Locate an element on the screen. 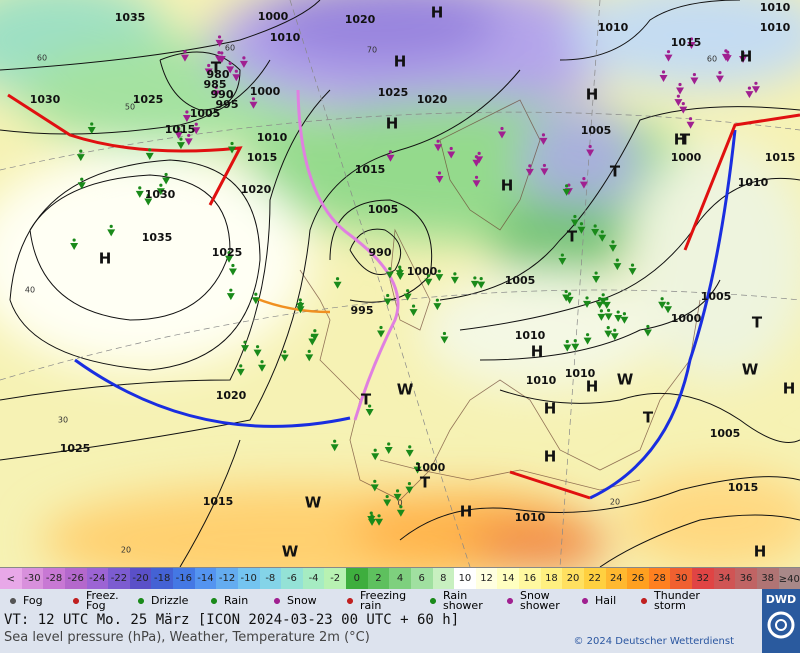 Image resolution: width=800 pixels, height=653 pixels. pressure-label: 1015 is located at coordinates (780, 157).